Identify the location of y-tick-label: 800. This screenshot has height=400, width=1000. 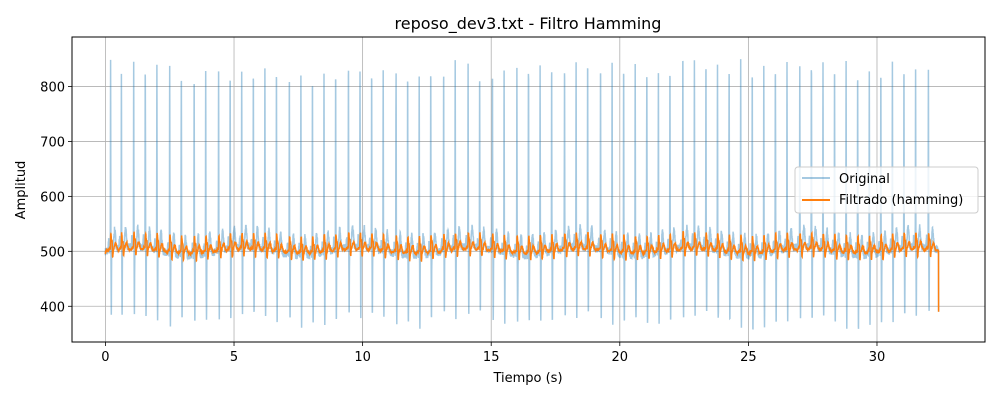
(52, 87).